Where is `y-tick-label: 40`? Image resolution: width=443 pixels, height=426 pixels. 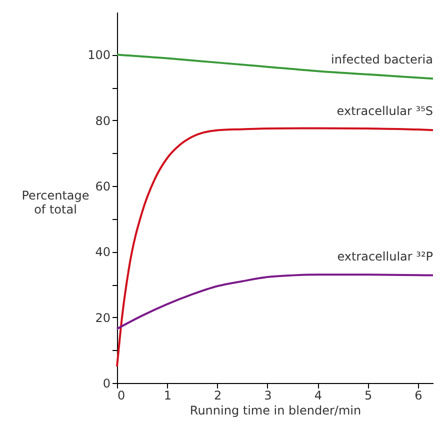 y-tick-label: 40 is located at coordinates (102, 252).